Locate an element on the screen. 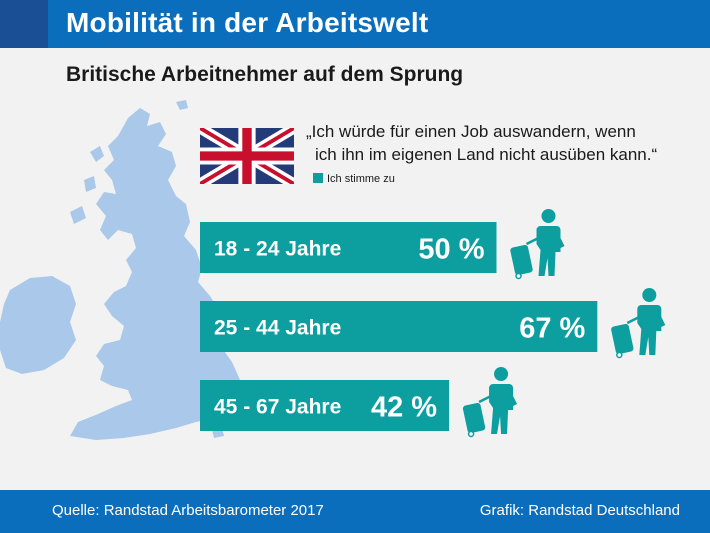  legend: Ich stimme zu is located at coordinates (354, 179).